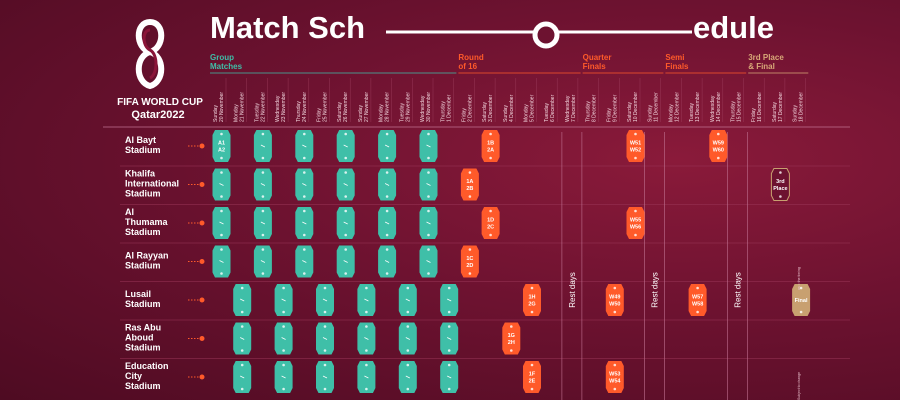  What do you see at coordinates (367, 107) in the screenshot?
I see `date-date: 27 November` at bounding box center [367, 107].